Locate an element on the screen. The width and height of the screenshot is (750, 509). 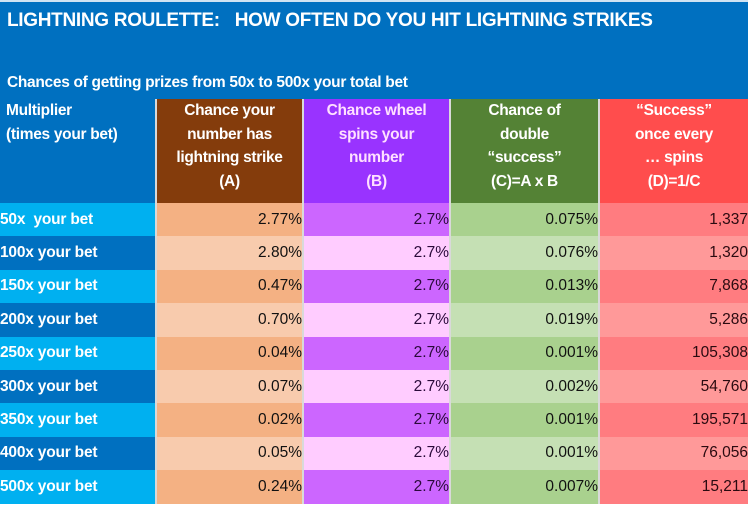
multiplier-cell: 500x your bet is located at coordinates (78, 487).